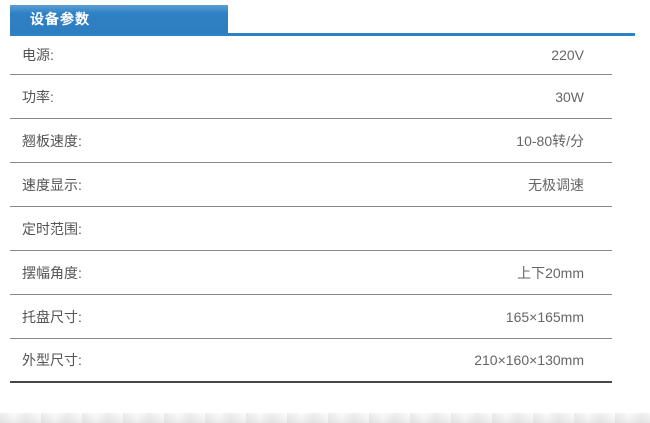 The height and width of the screenshot is (423, 650). Describe the element at coordinates (529, 360) in the screenshot. I see `param-value: 210×160×130mm` at that location.